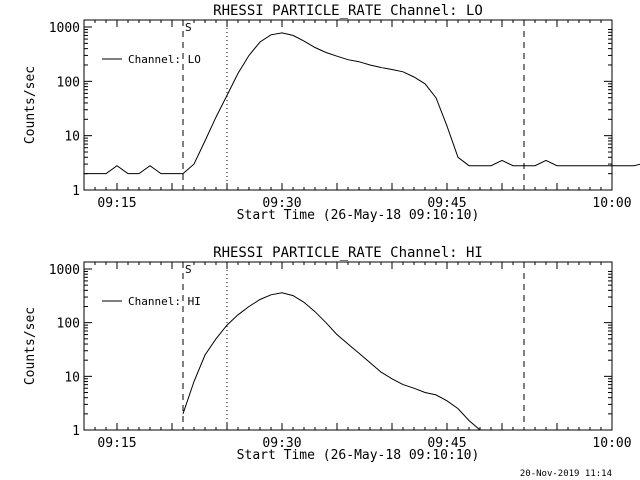 The width and height of the screenshot is (640, 480). What do you see at coordinates (331, 361) in the screenshot?
I see `series-line` at bounding box center [331, 361].